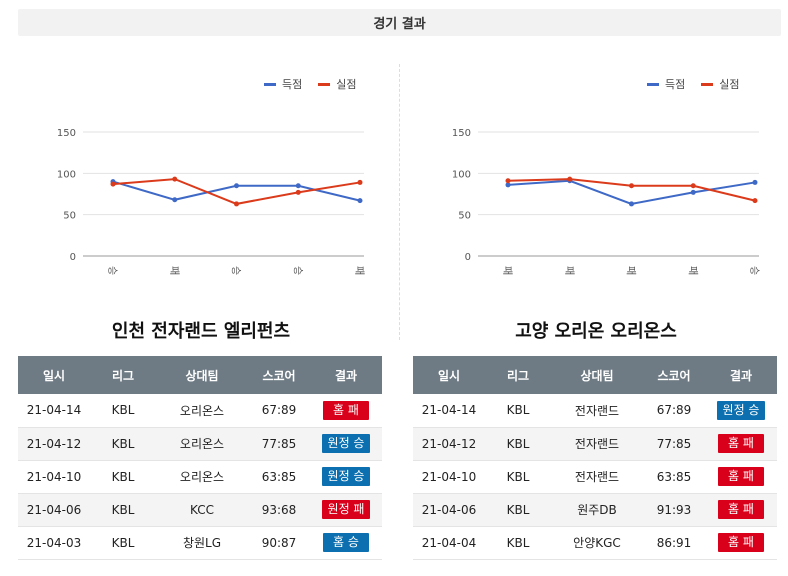 The image size is (788, 576). What do you see at coordinates (279, 543) in the screenshot?
I see `cell-score: 90:87` at bounding box center [279, 543].